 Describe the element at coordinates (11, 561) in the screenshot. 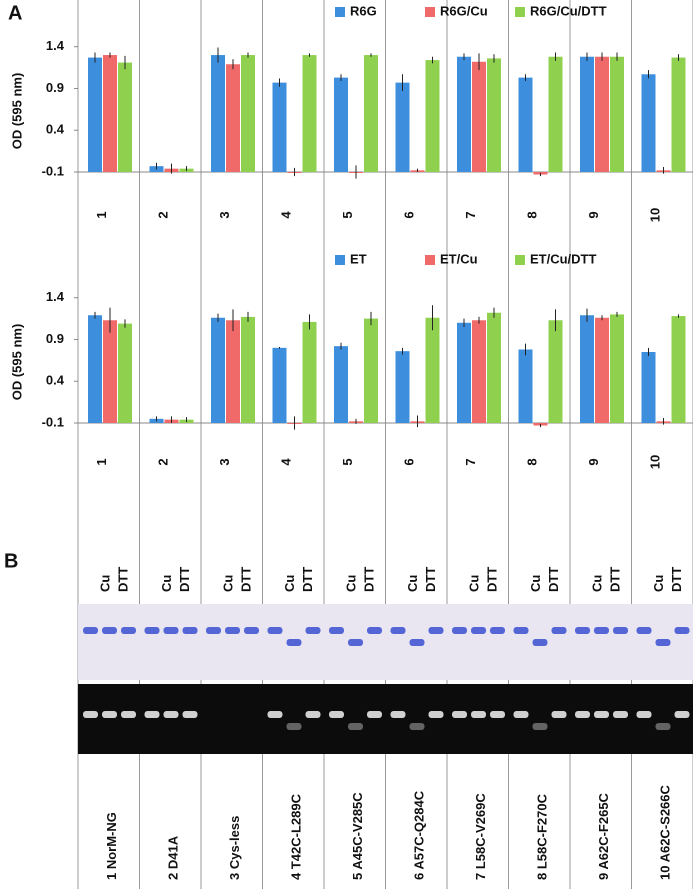

I see `panel-label: B` at that location.